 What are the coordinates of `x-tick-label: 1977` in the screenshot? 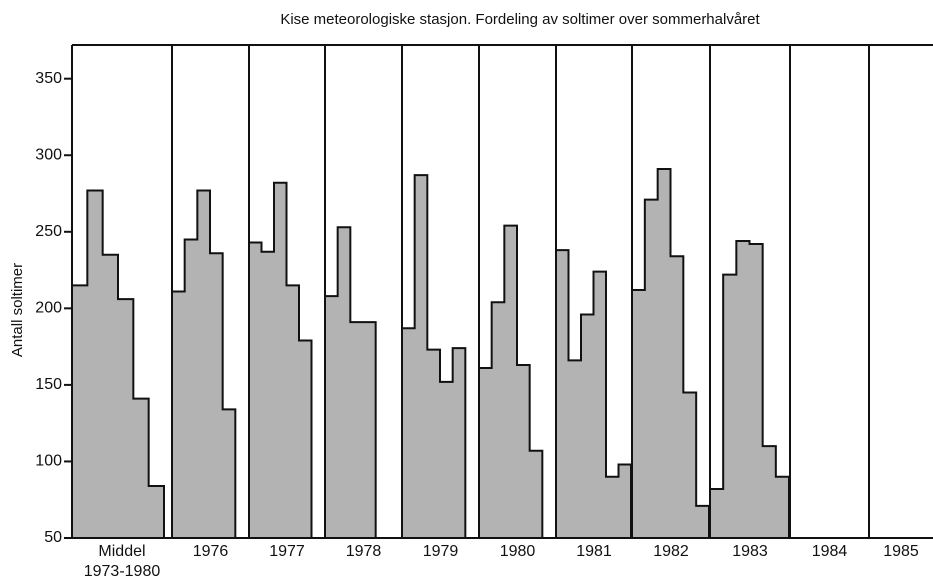 It's located at (287, 551).